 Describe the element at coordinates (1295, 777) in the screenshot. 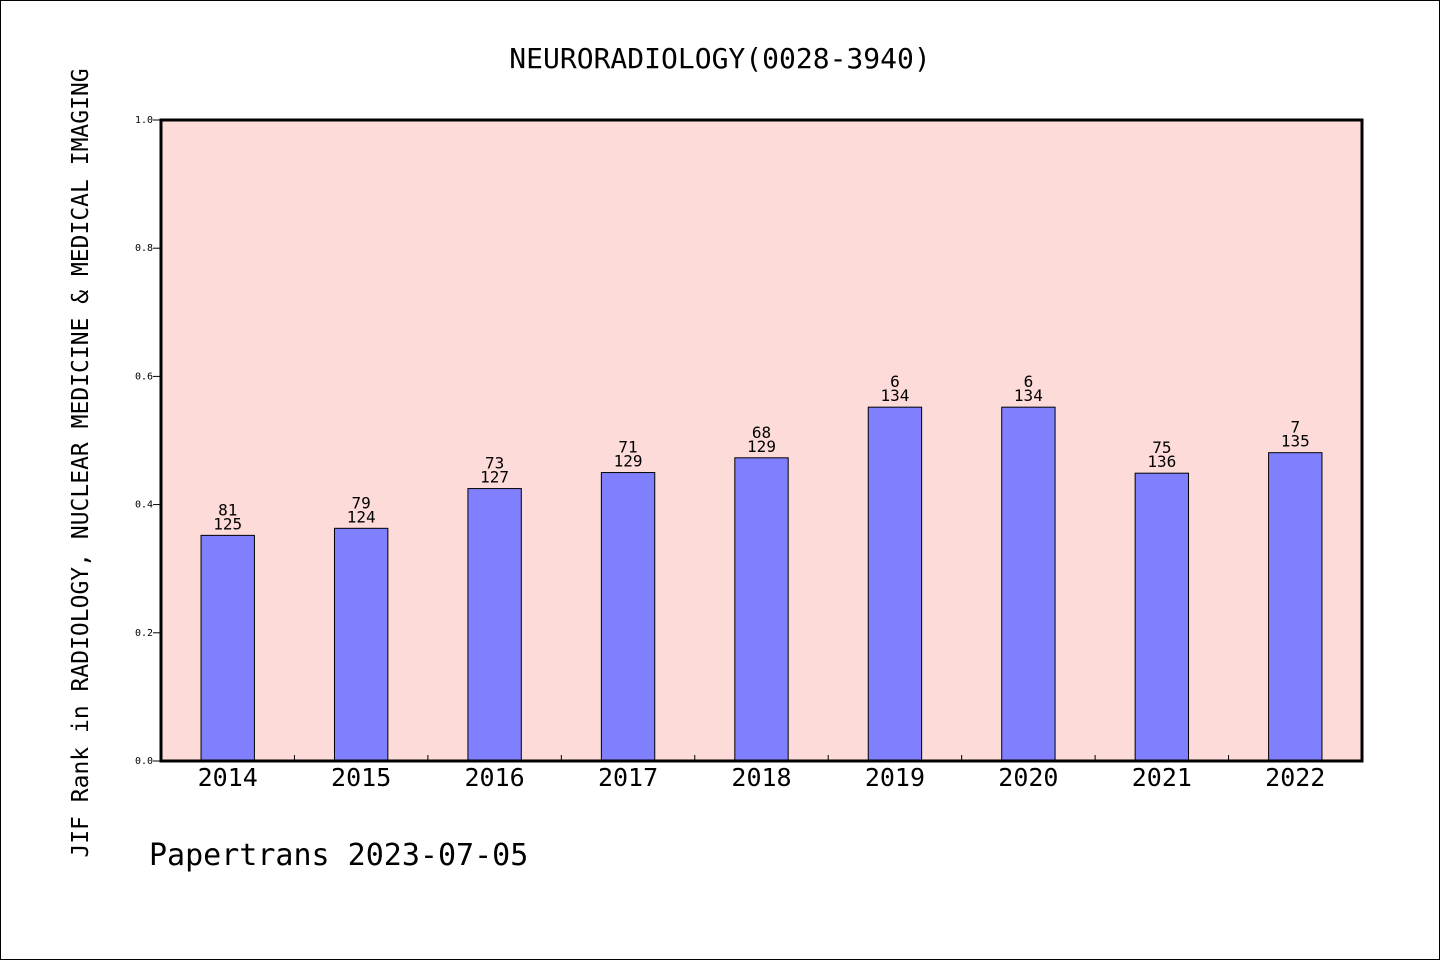

I see `x-tick-label: 2022` at that location.